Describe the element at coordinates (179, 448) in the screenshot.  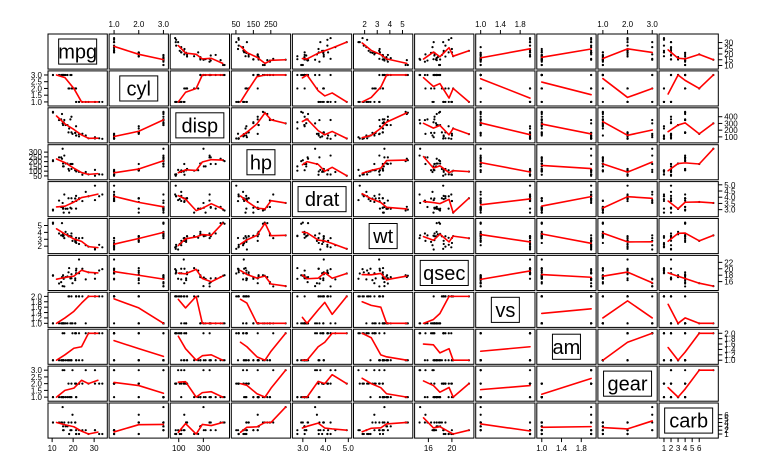
I see `tick-label: 100` at that location.